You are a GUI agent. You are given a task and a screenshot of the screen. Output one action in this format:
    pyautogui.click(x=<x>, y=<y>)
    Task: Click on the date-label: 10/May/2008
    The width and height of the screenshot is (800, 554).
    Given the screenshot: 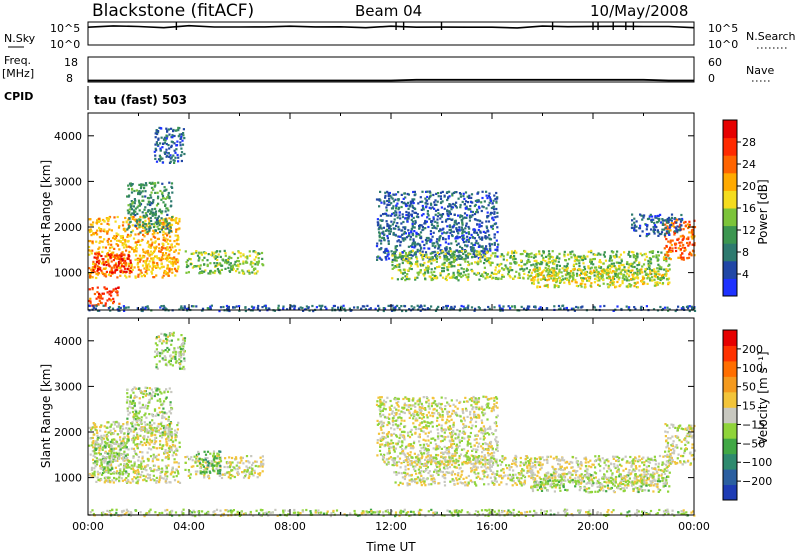 What is the action you would take?
    pyautogui.click(x=639, y=11)
    